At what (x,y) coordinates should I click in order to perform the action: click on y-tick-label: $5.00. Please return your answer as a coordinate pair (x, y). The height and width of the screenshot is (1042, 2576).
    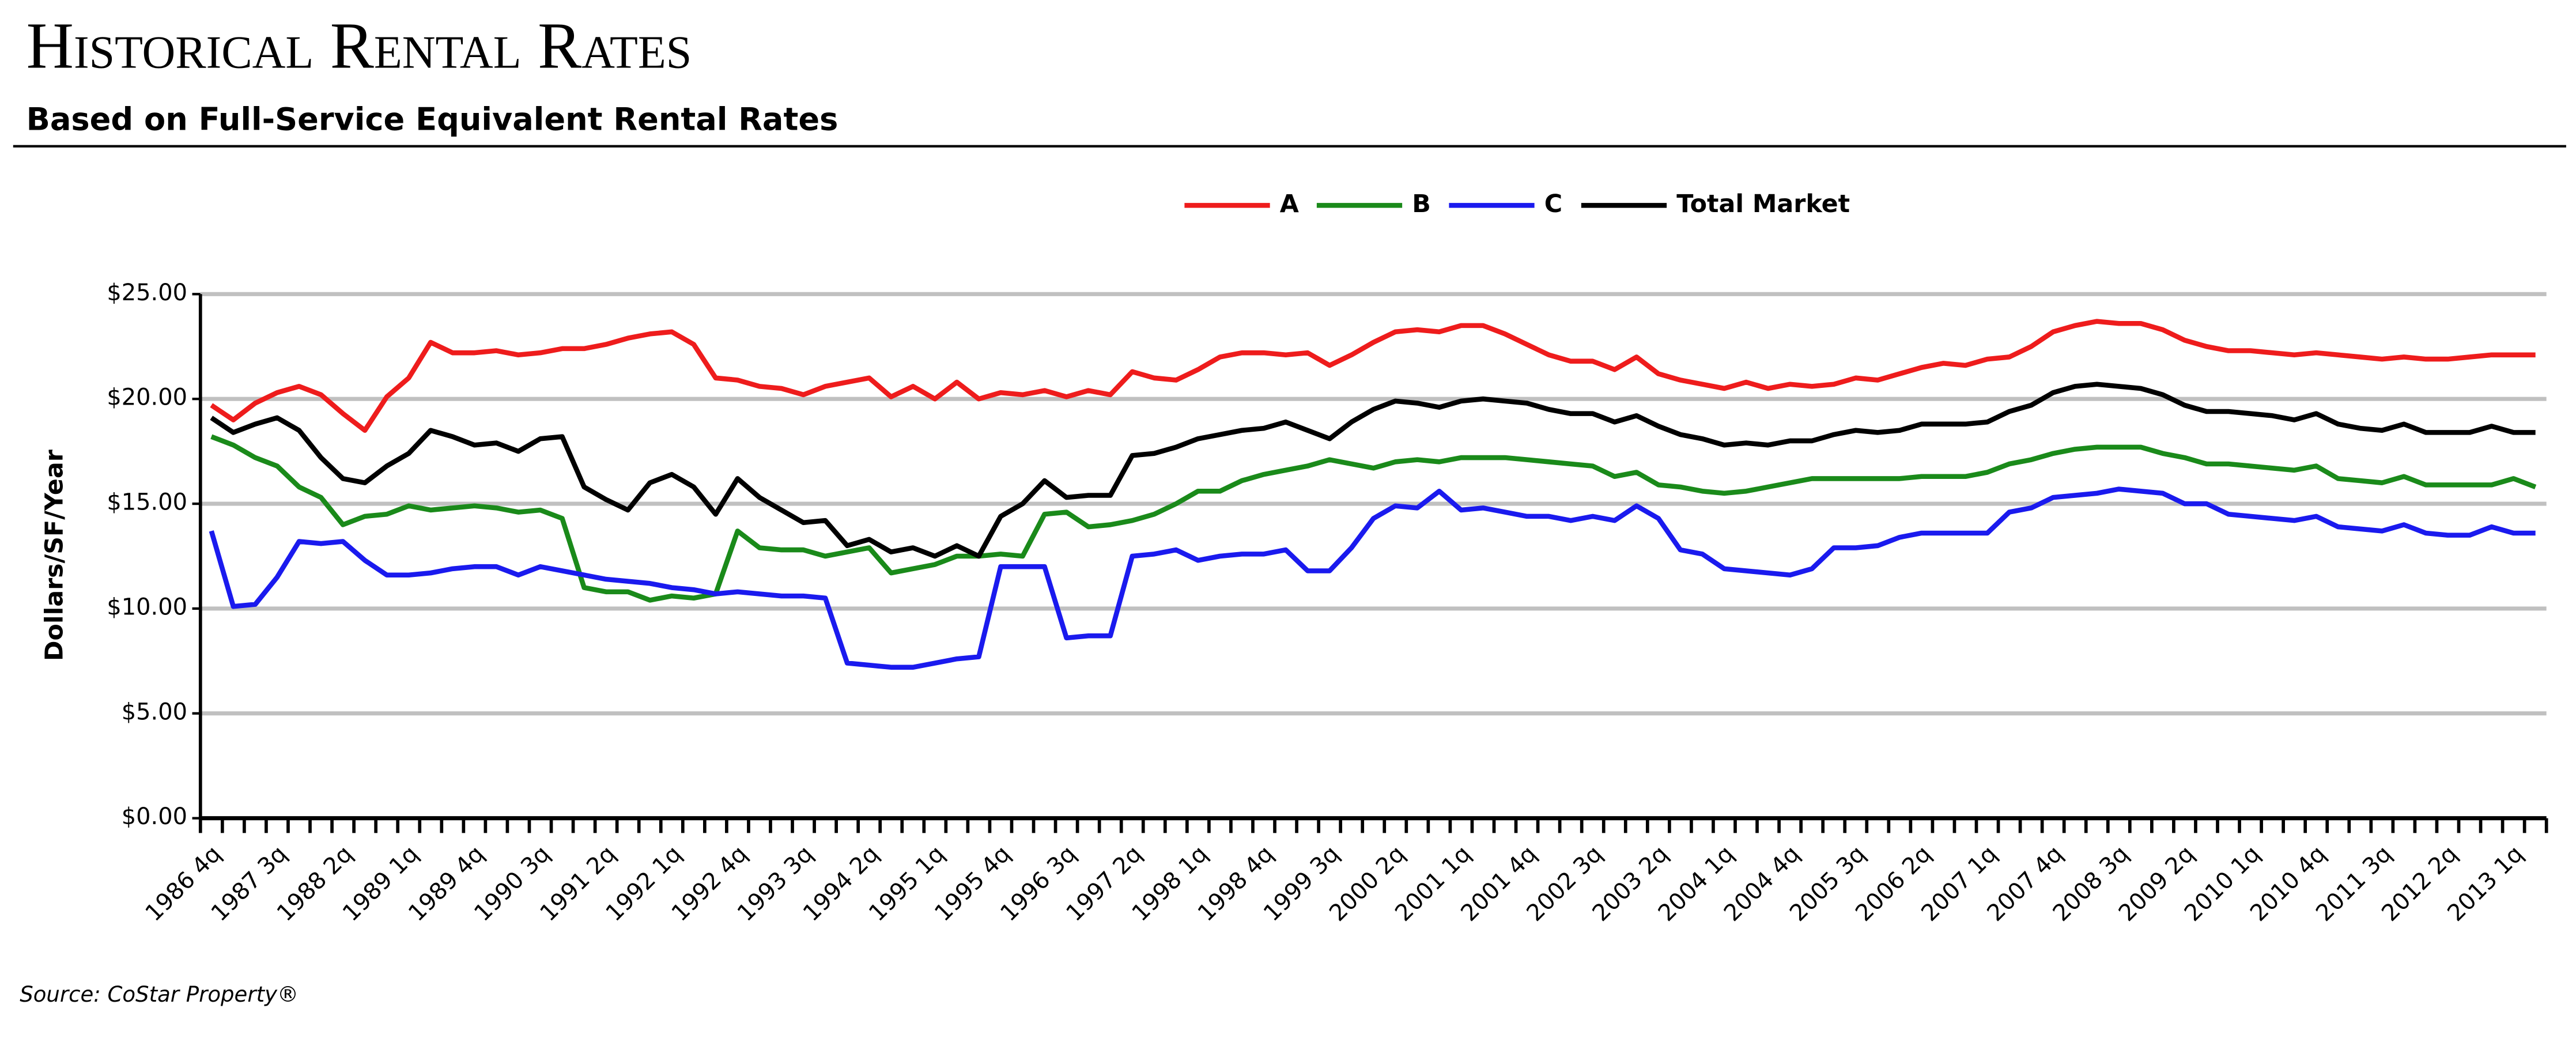
    Looking at the image, I should click on (154, 712).